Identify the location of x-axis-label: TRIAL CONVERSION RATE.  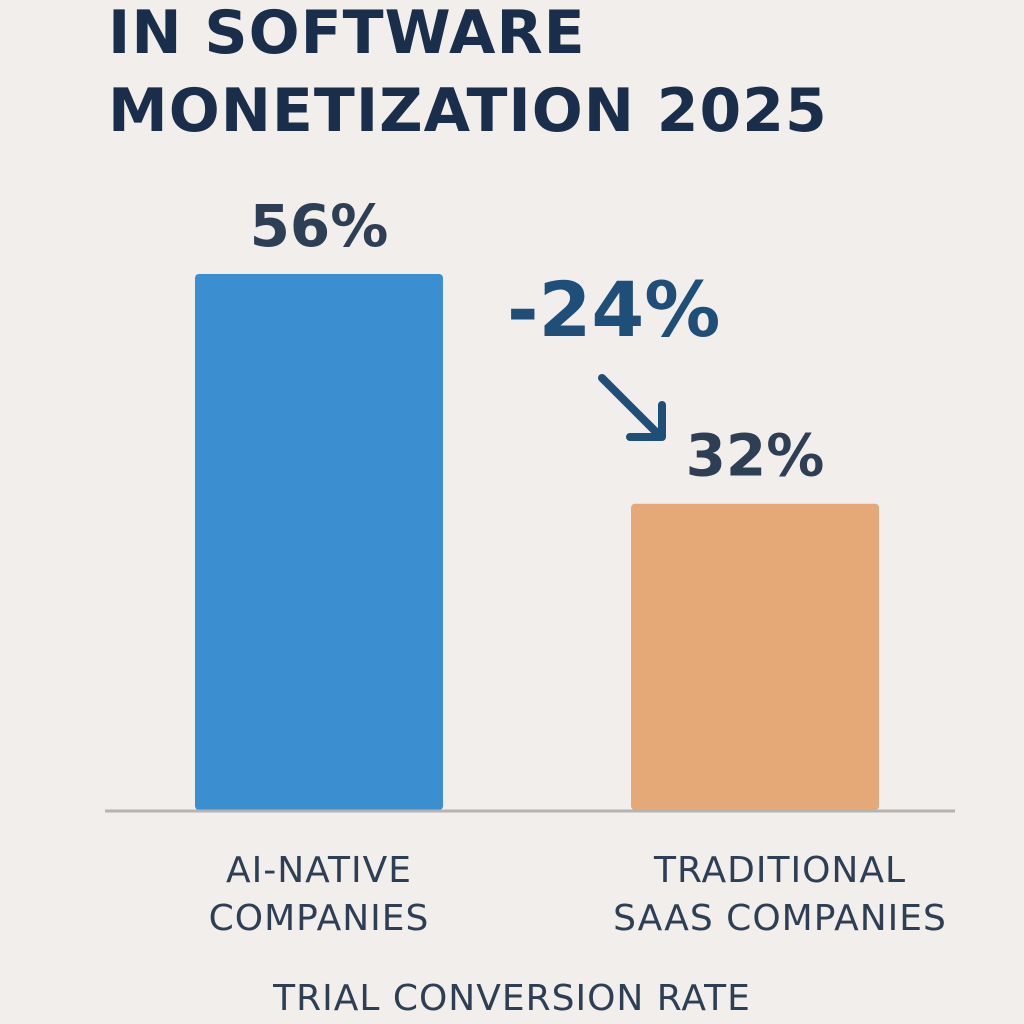
(512, 998).